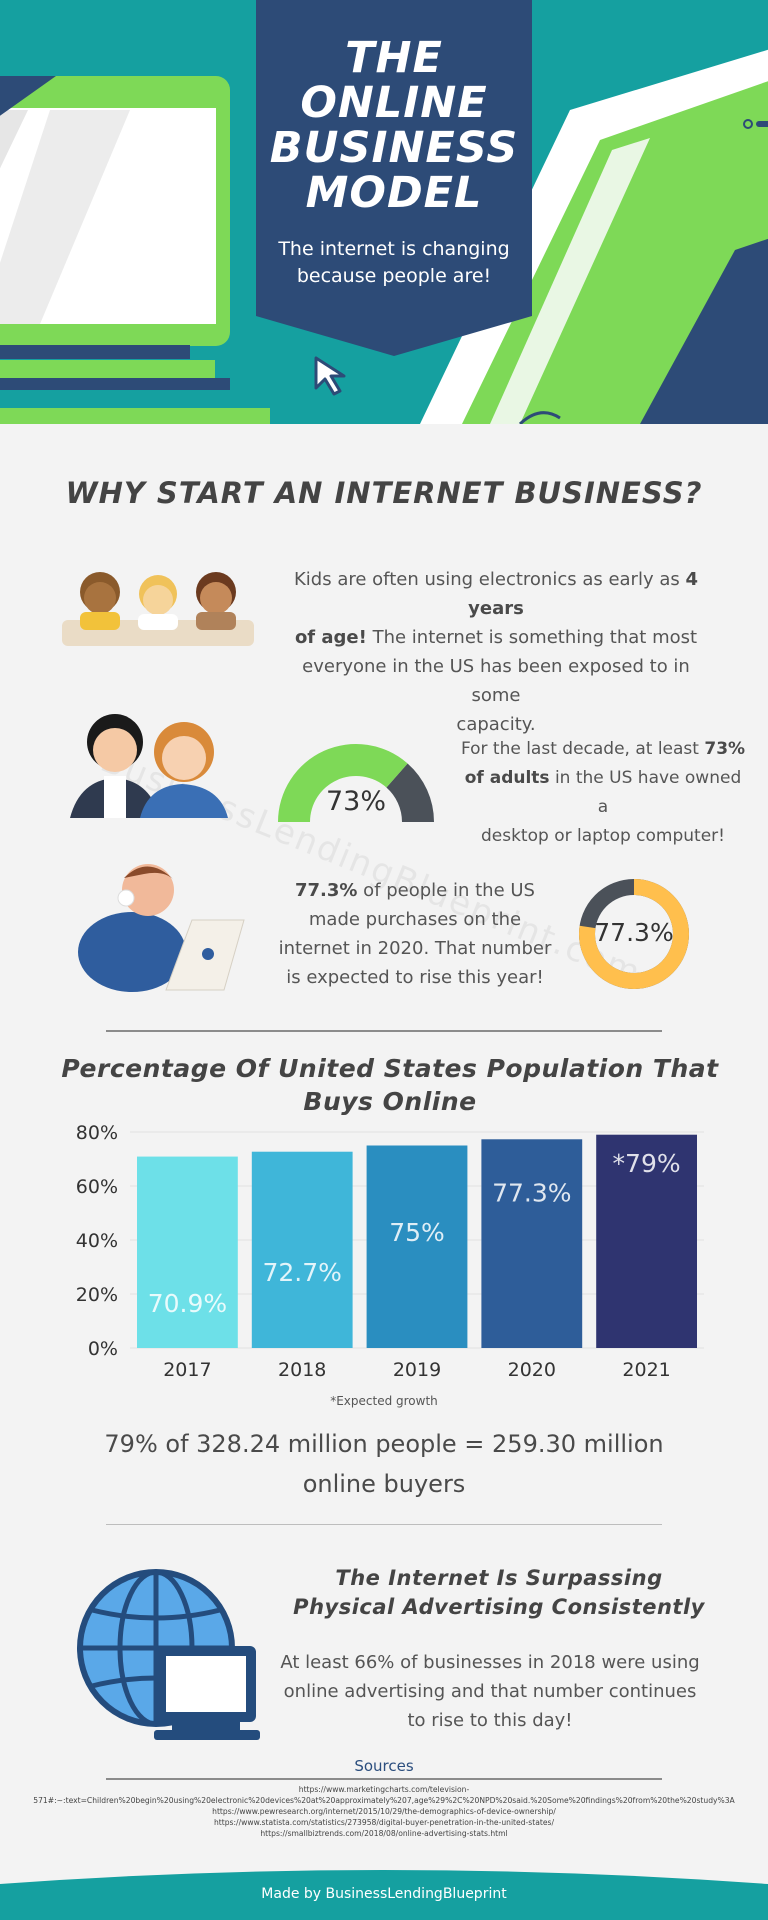 This screenshot has width=768, height=1920. Describe the element at coordinates (168, 1654) in the screenshot. I see `globe-illustration` at that location.